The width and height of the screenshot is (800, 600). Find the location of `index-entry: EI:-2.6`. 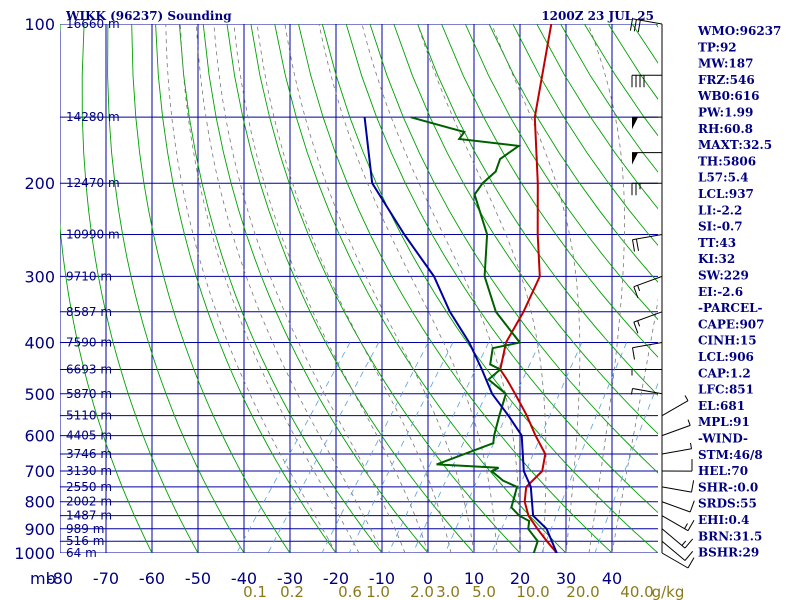

index-entry: EI:-2.6 is located at coordinates (720, 292).